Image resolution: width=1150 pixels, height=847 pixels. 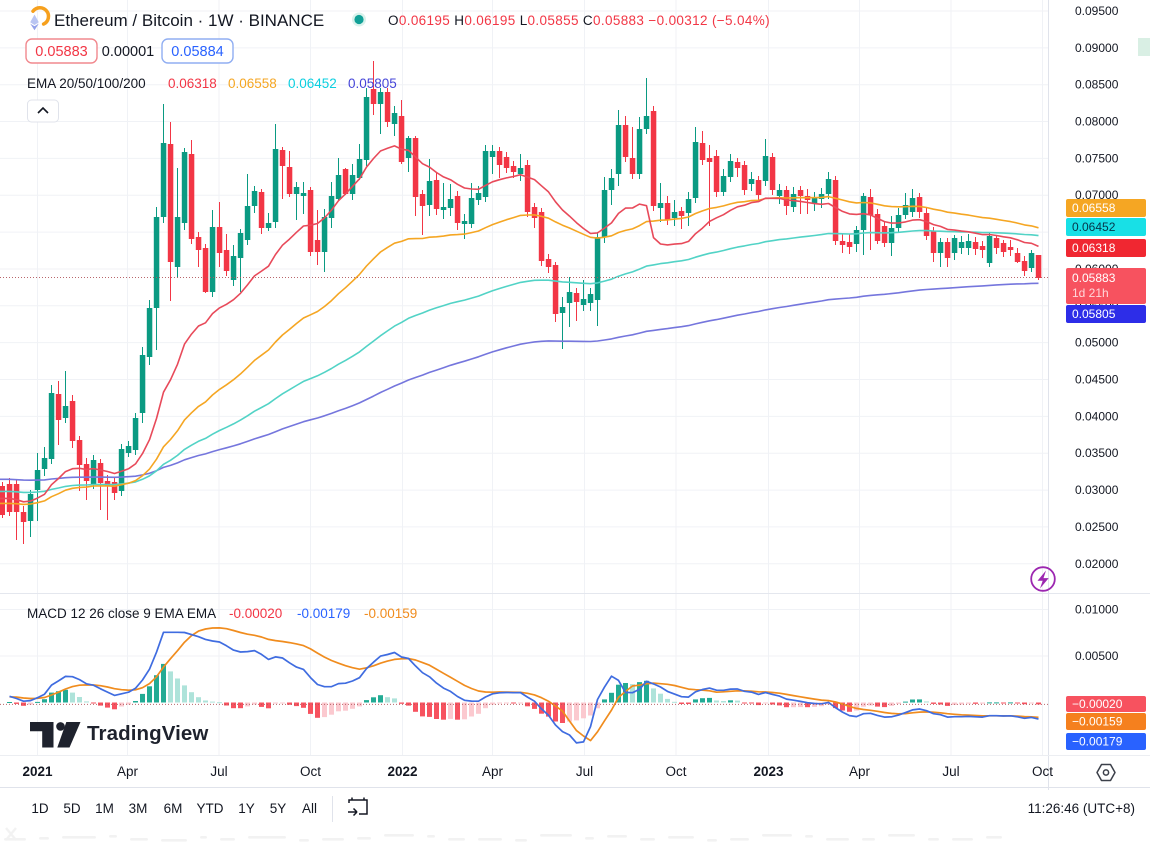 I want to click on svg-text: 0.04000, so click(x=1097, y=416).